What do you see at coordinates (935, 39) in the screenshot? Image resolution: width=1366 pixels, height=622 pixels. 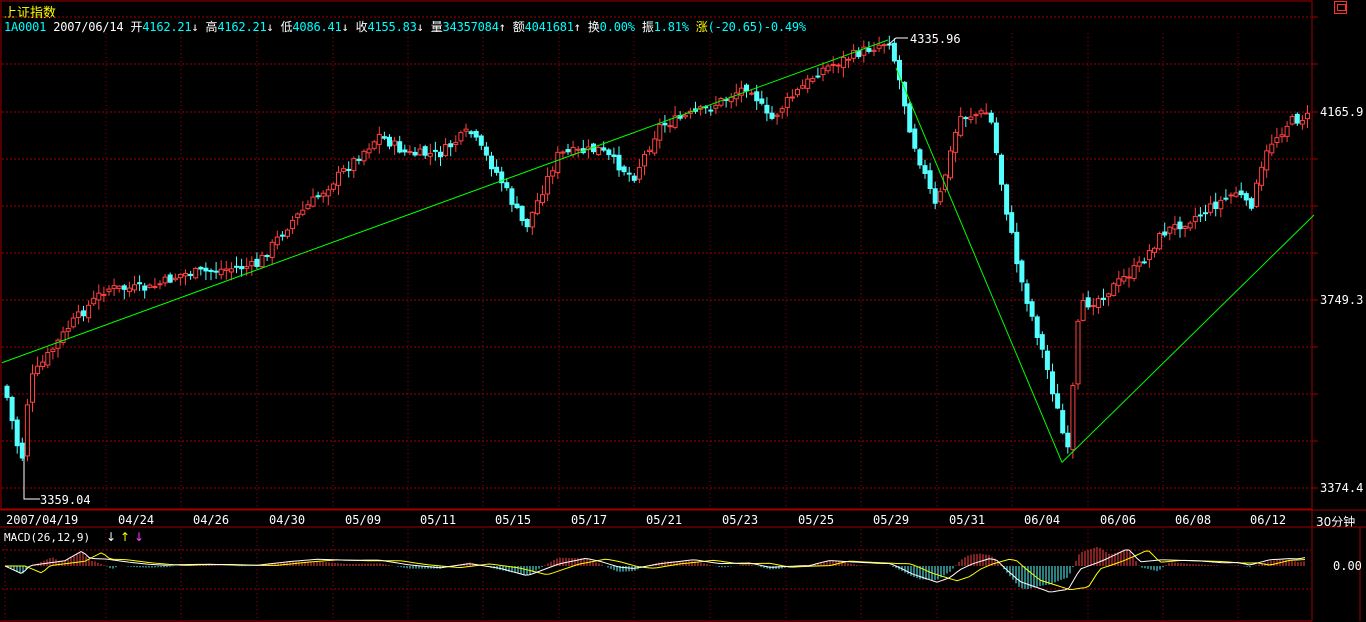 I see `high-annotation-label: 4335.96` at bounding box center [935, 39].